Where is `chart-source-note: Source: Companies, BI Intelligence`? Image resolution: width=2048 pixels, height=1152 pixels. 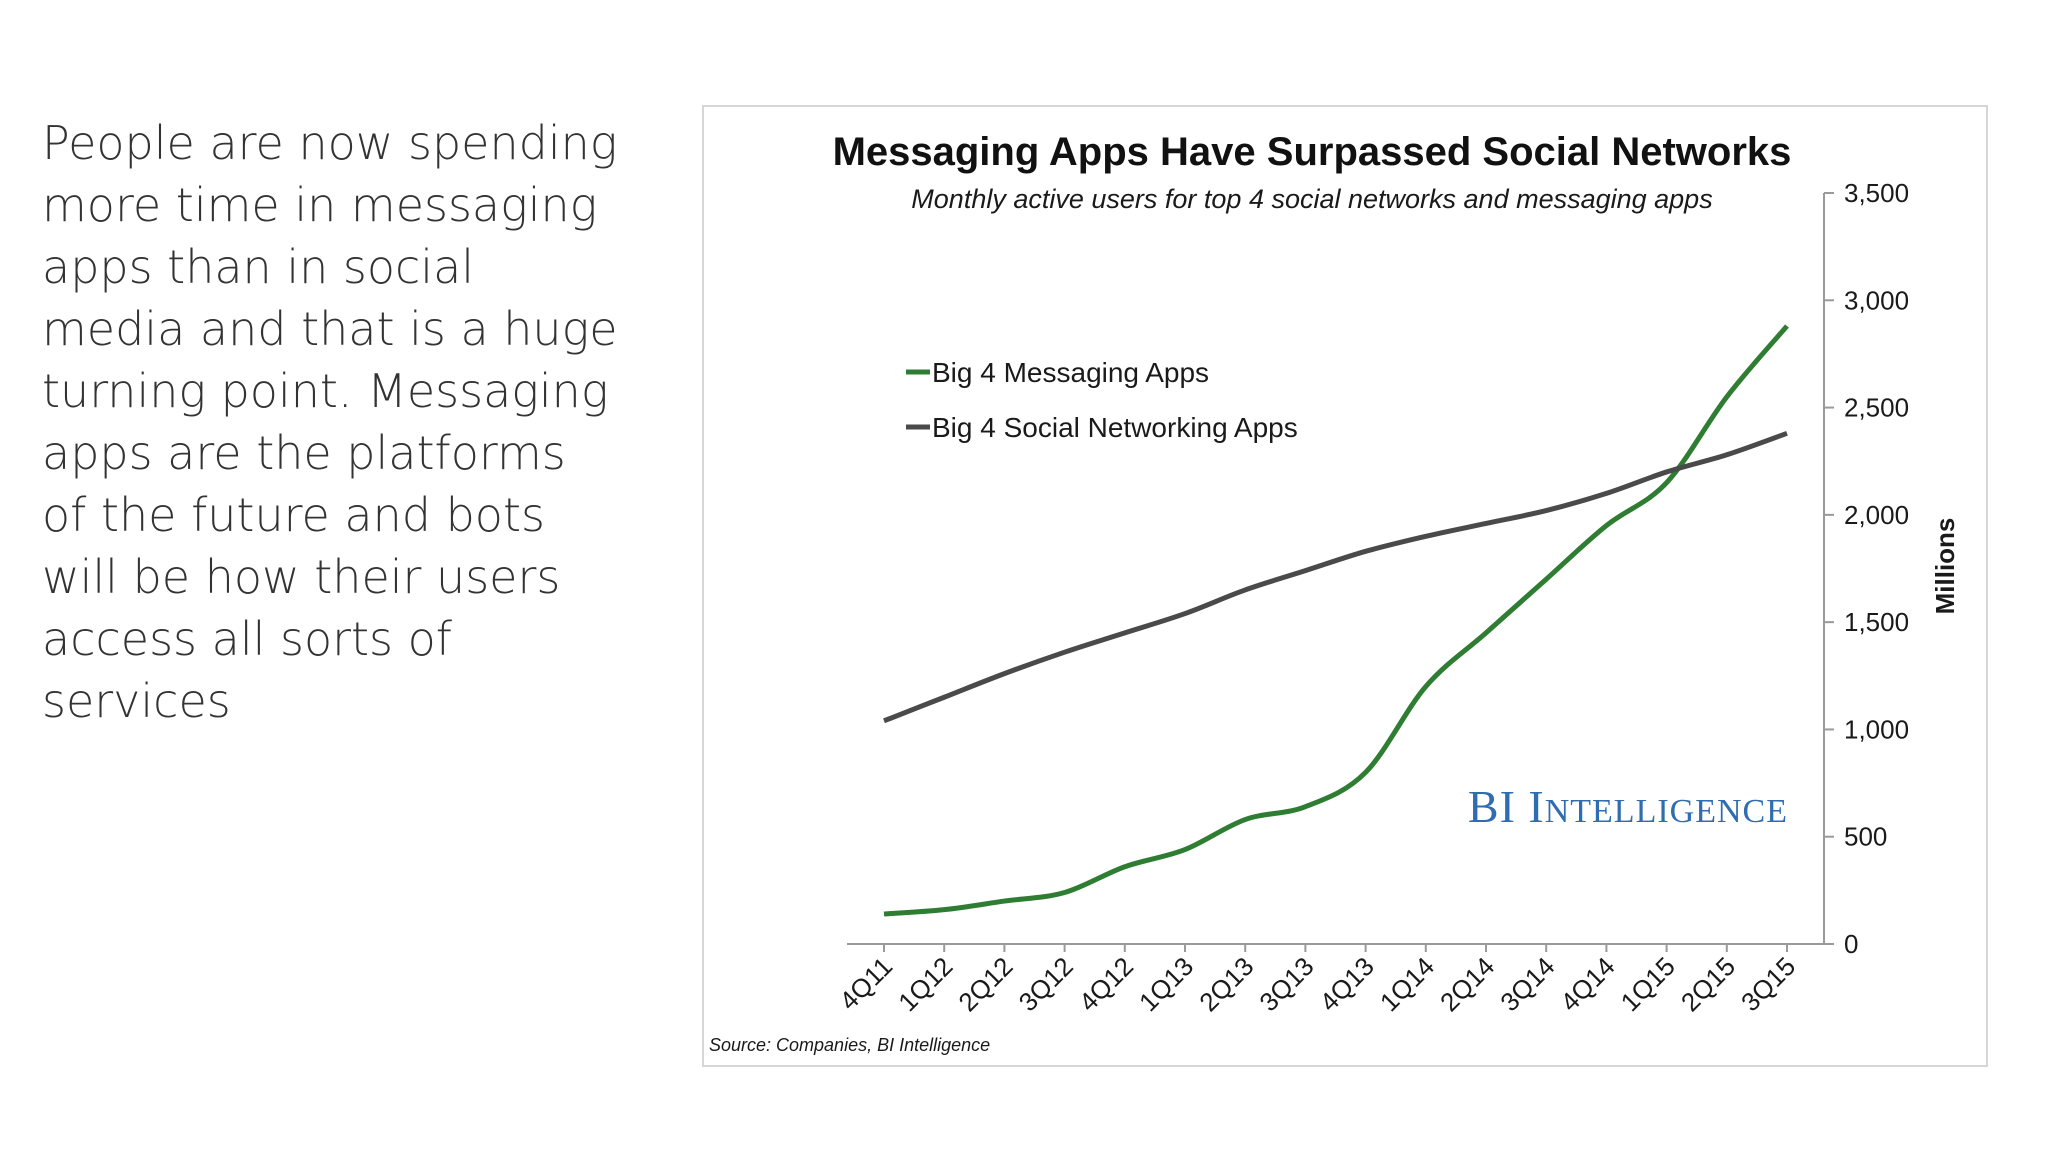 chart-source-note: Source: Companies, BI Intelligence is located at coordinates (849, 1045).